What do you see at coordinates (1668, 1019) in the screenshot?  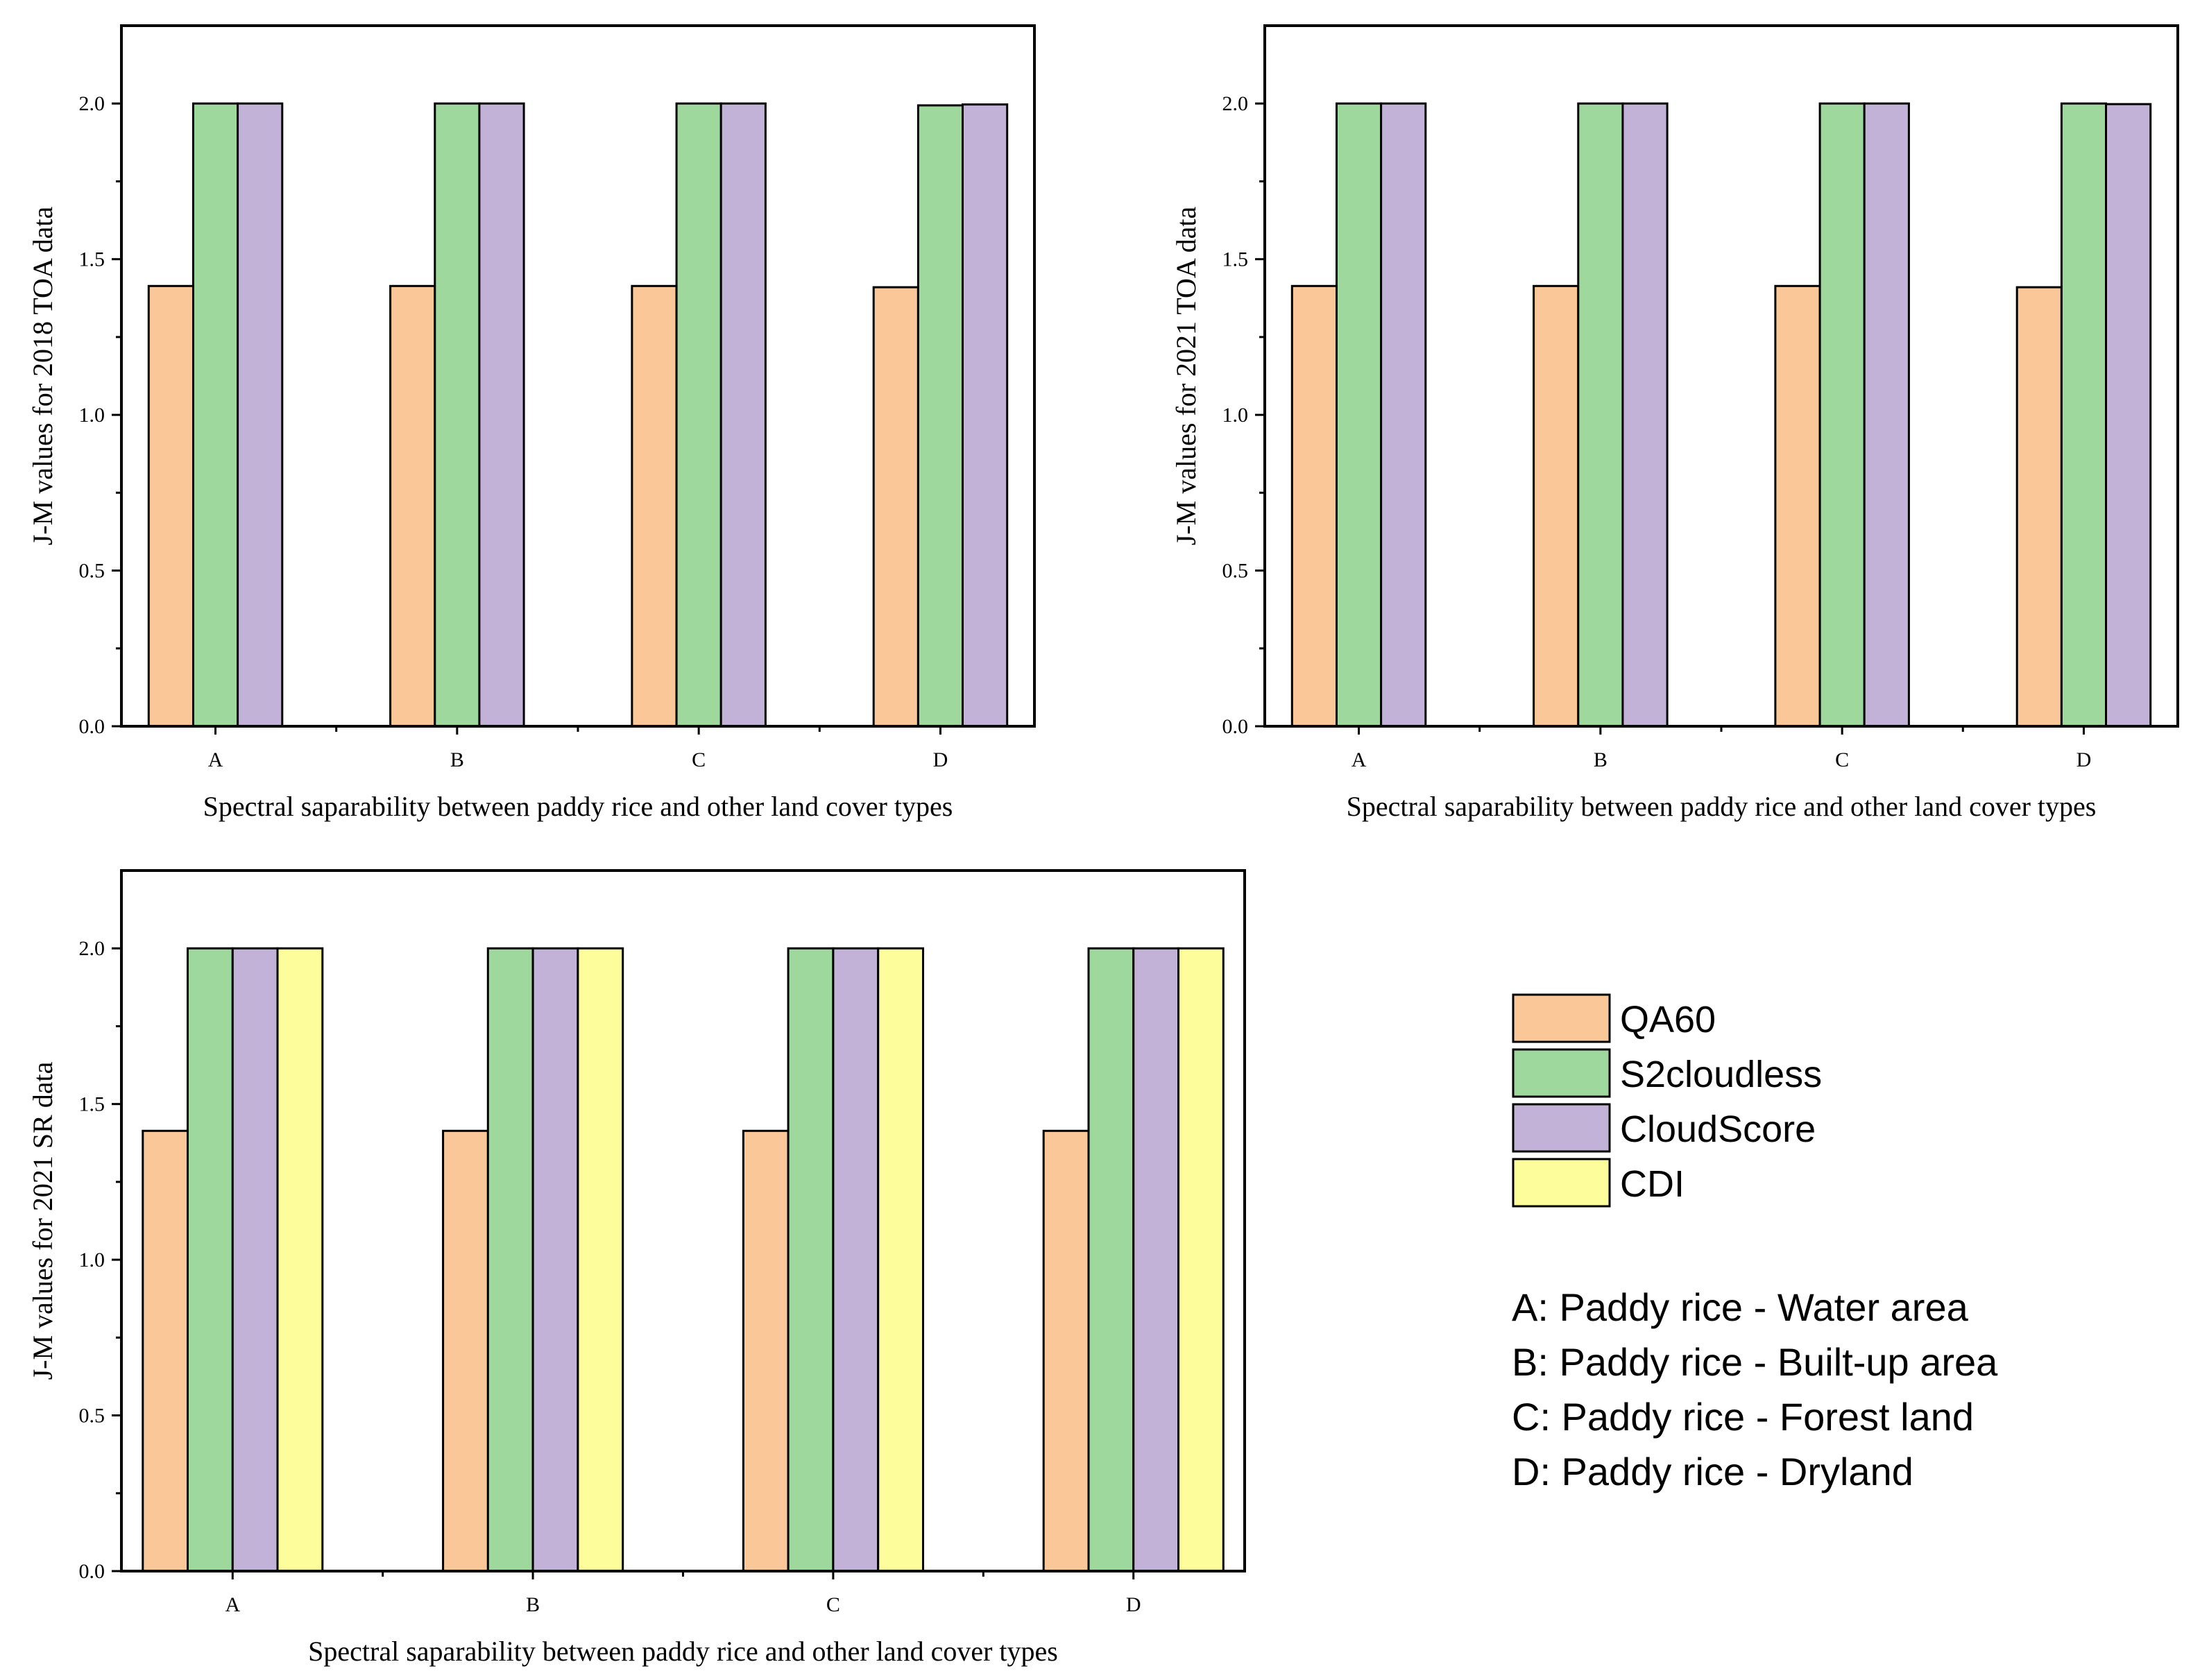 I see `legend-label-qa60: QA60` at bounding box center [1668, 1019].